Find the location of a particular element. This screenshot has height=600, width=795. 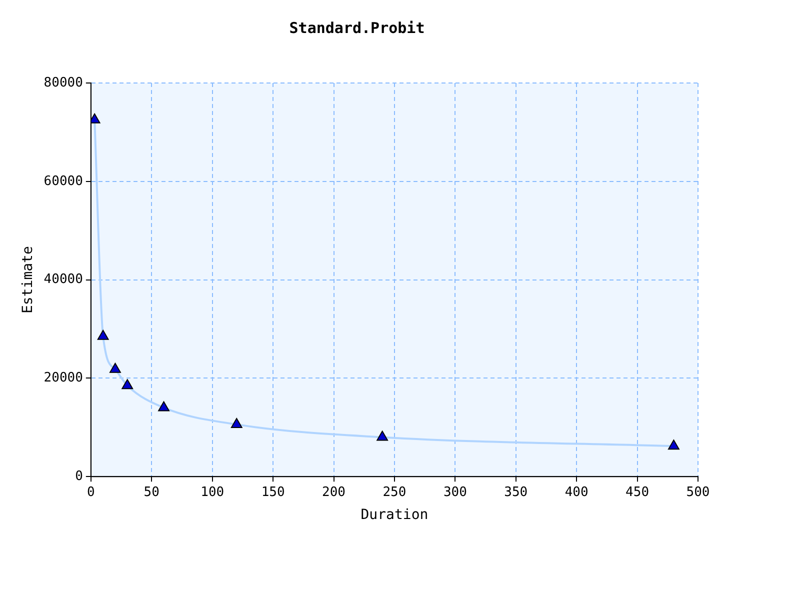

x-tick-label: 50 is located at coordinates (152, 492).